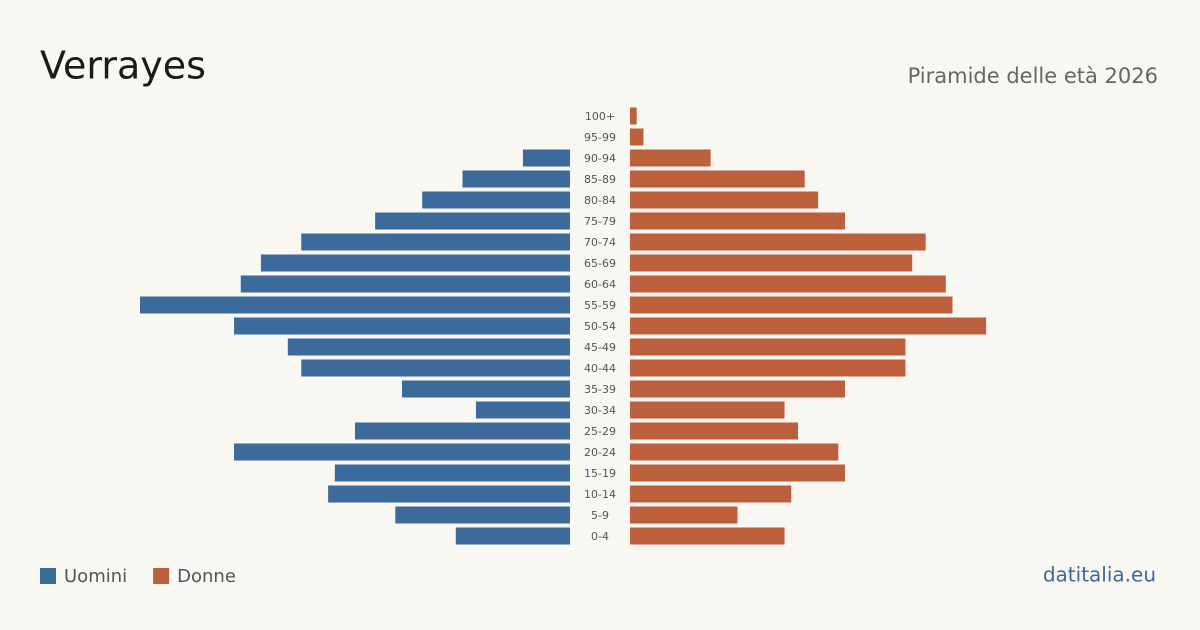 This screenshot has width=1200, height=630. I want to click on age-label: 90-94, so click(600, 158).